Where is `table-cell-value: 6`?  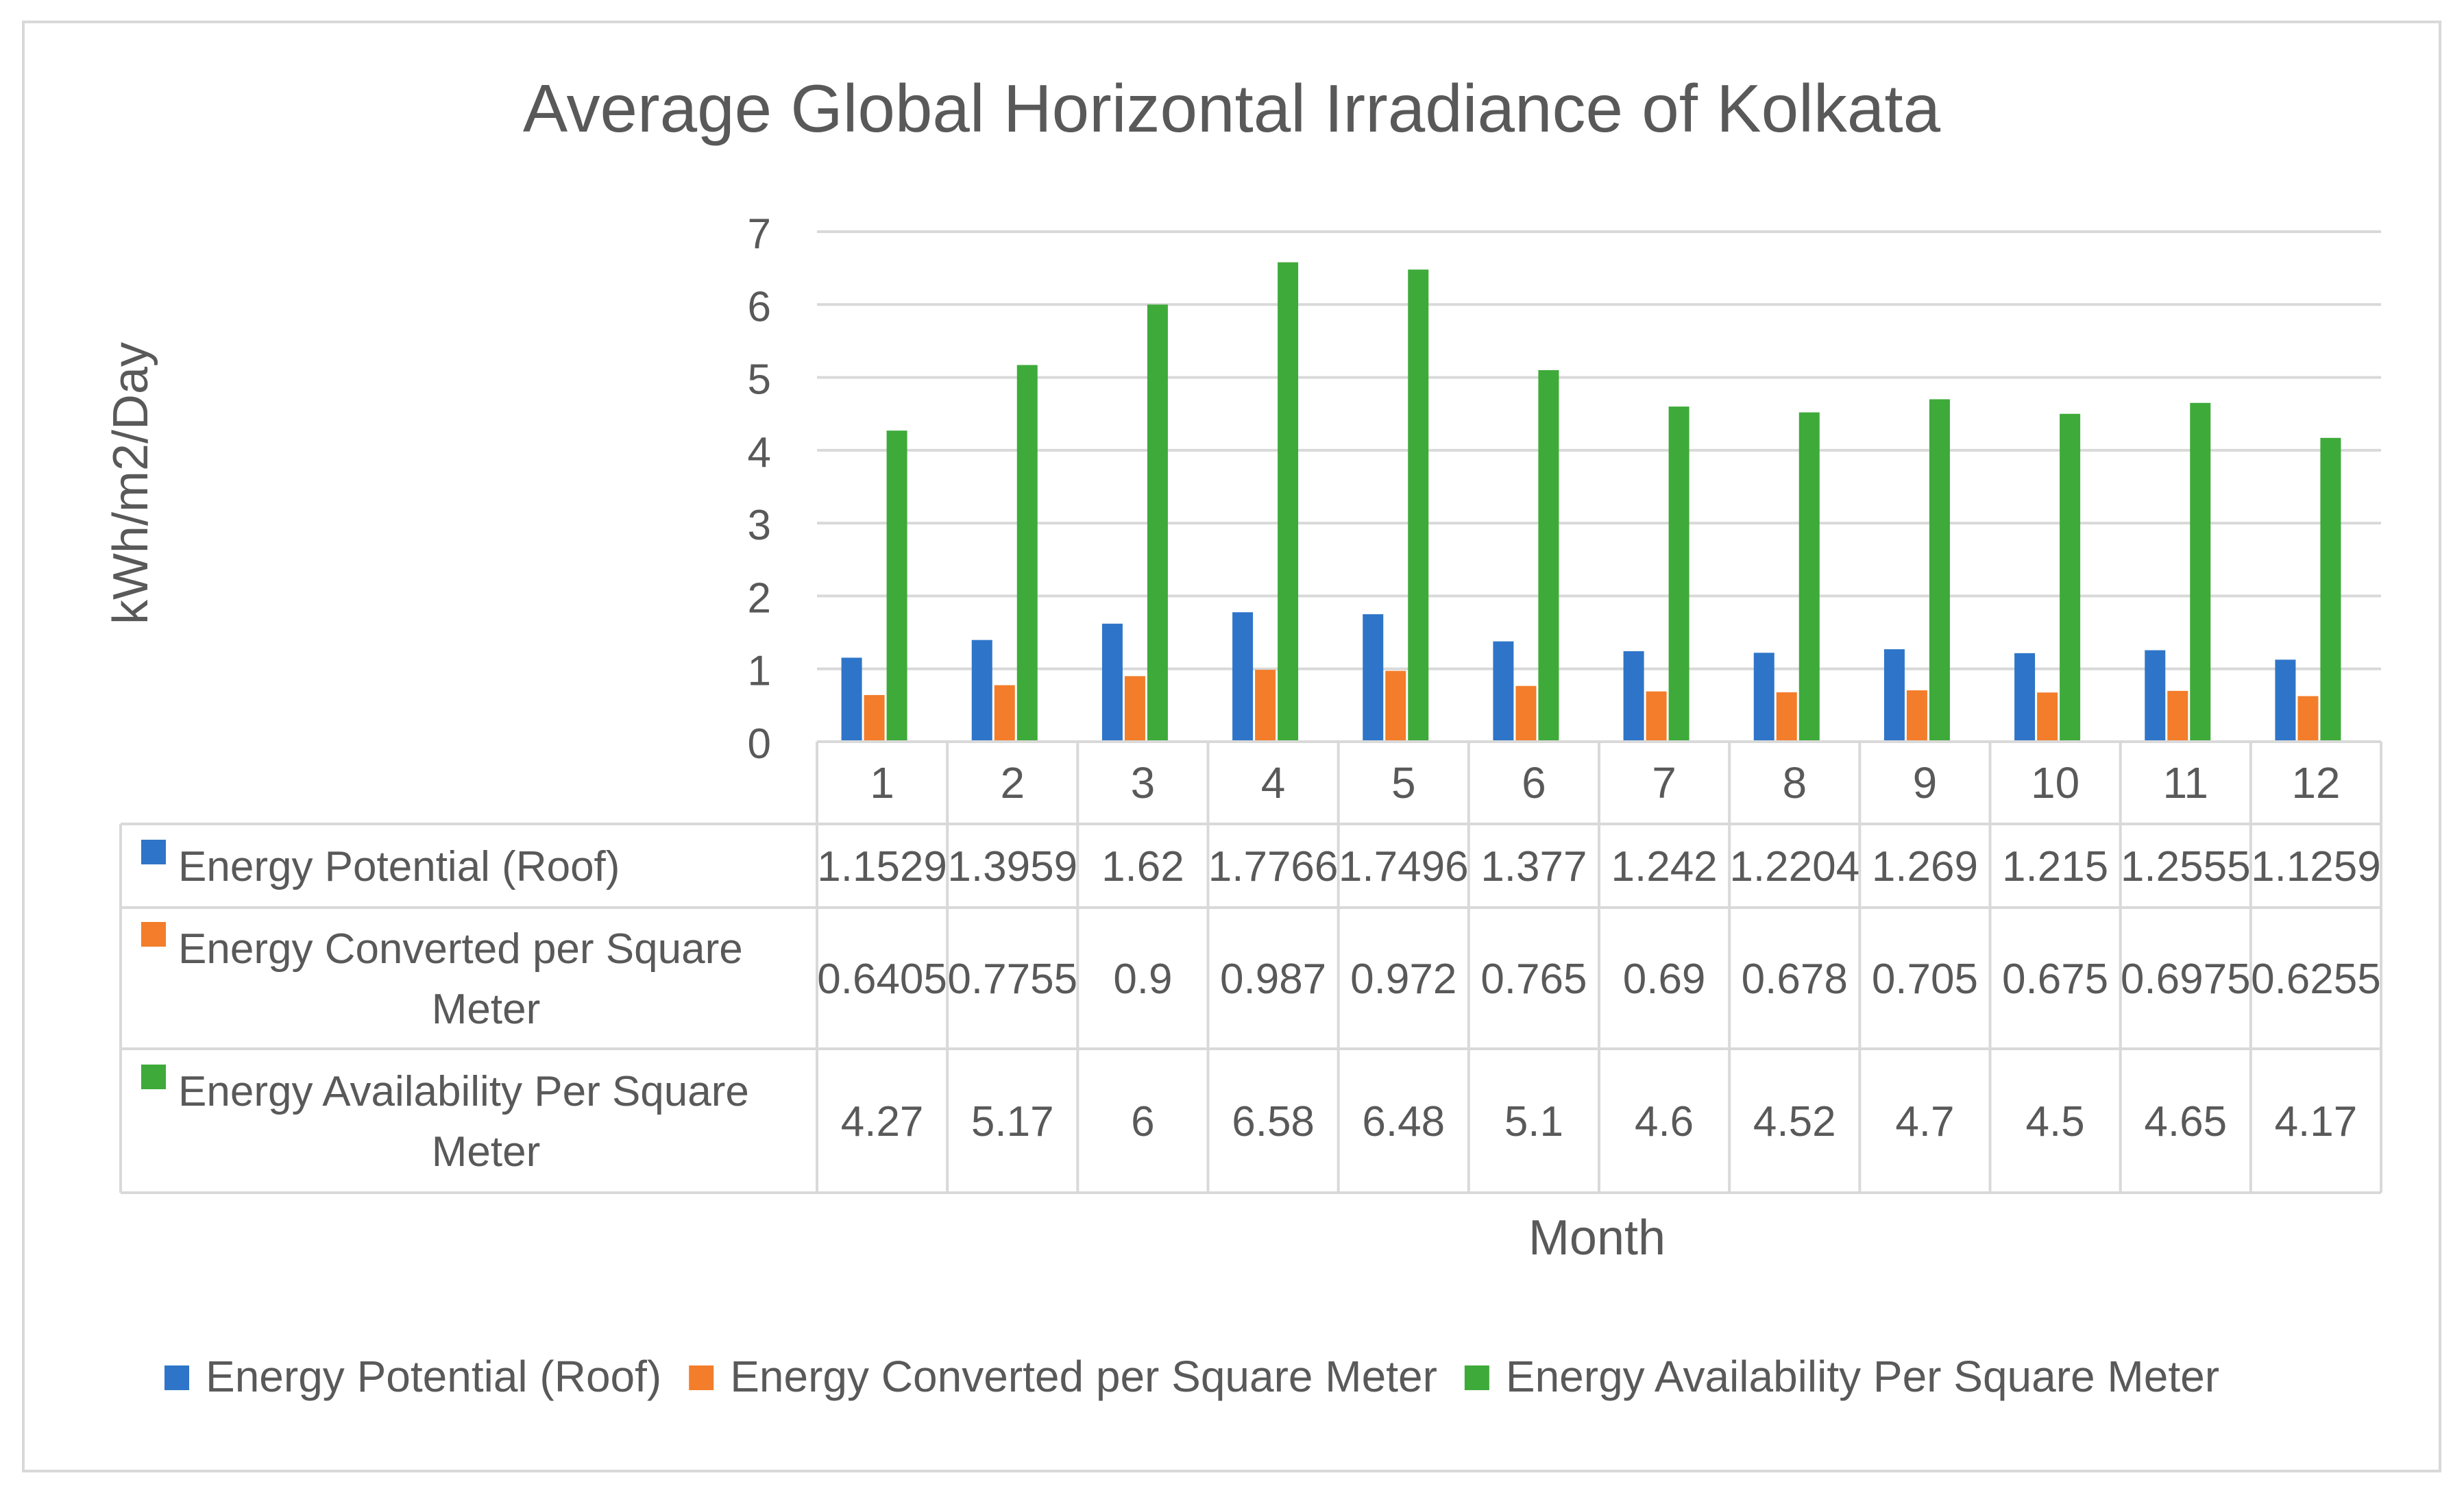 table-cell-value: 6 is located at coordinates (1142, 1121).